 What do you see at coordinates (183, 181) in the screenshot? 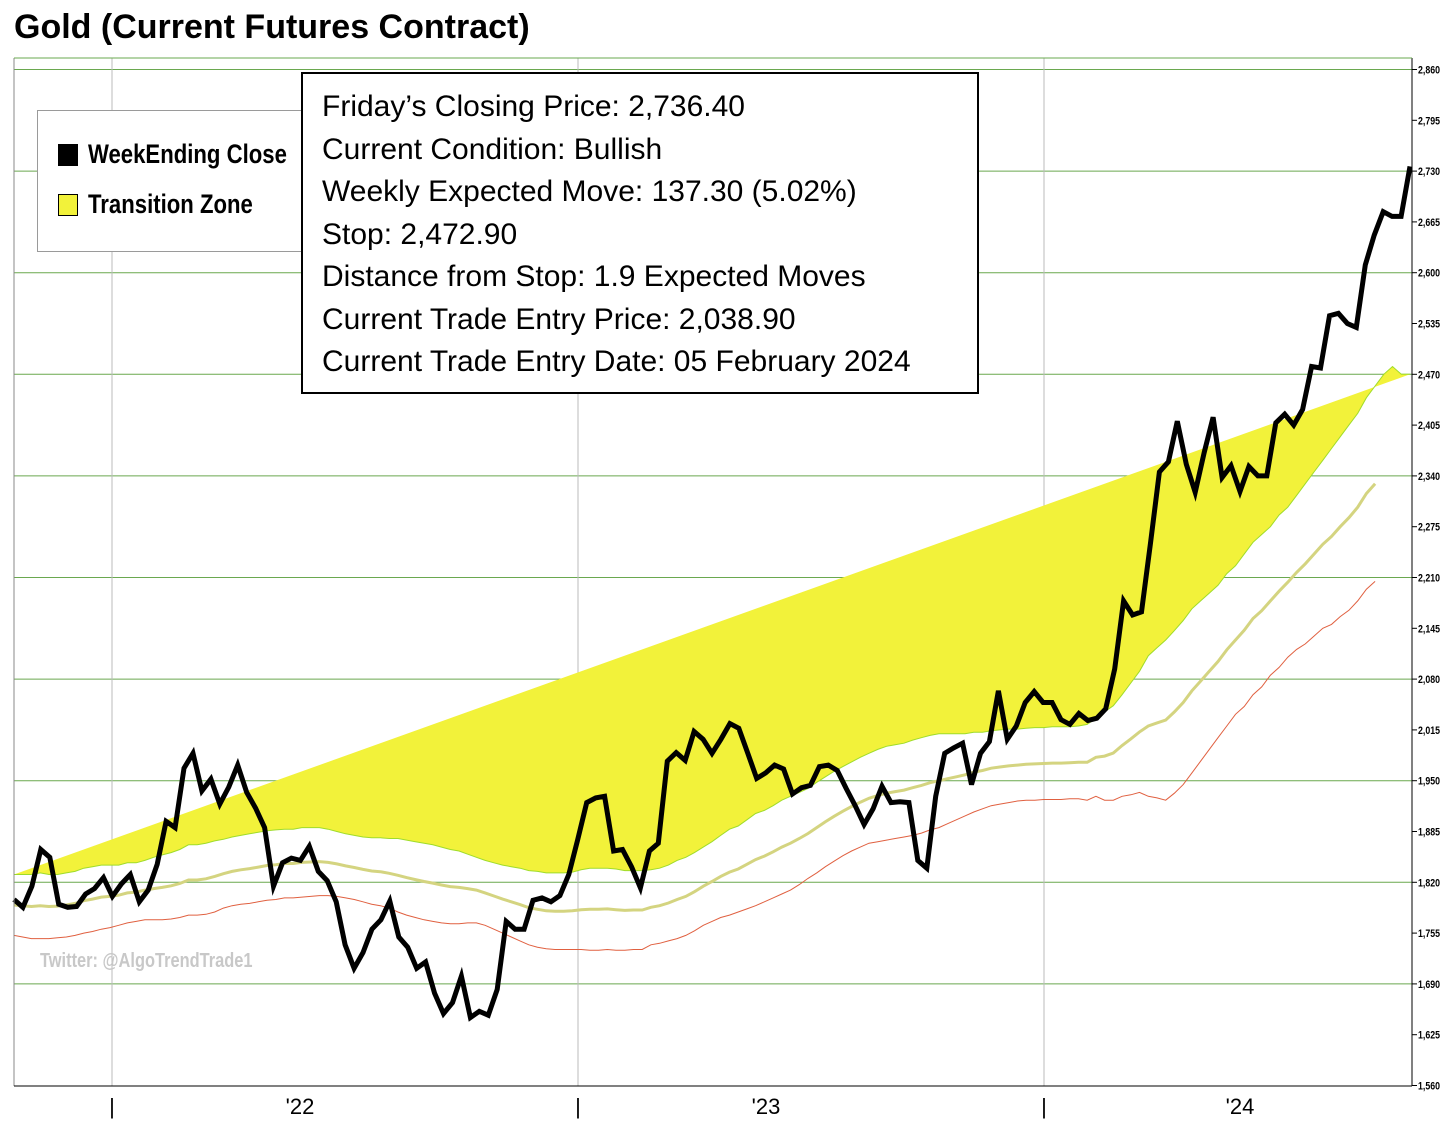
I see `legend: WeekEnding Close Transition Zone` at bounding box center [183, 181].